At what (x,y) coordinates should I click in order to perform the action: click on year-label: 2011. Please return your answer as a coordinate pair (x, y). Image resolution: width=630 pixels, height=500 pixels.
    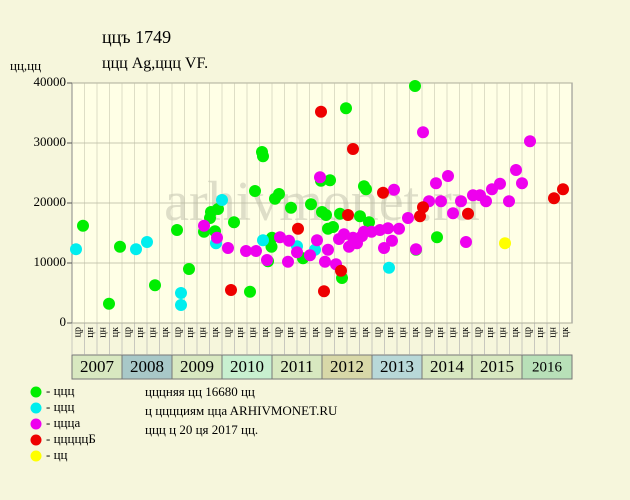
    Looking at the image, I should click on (296, 366).